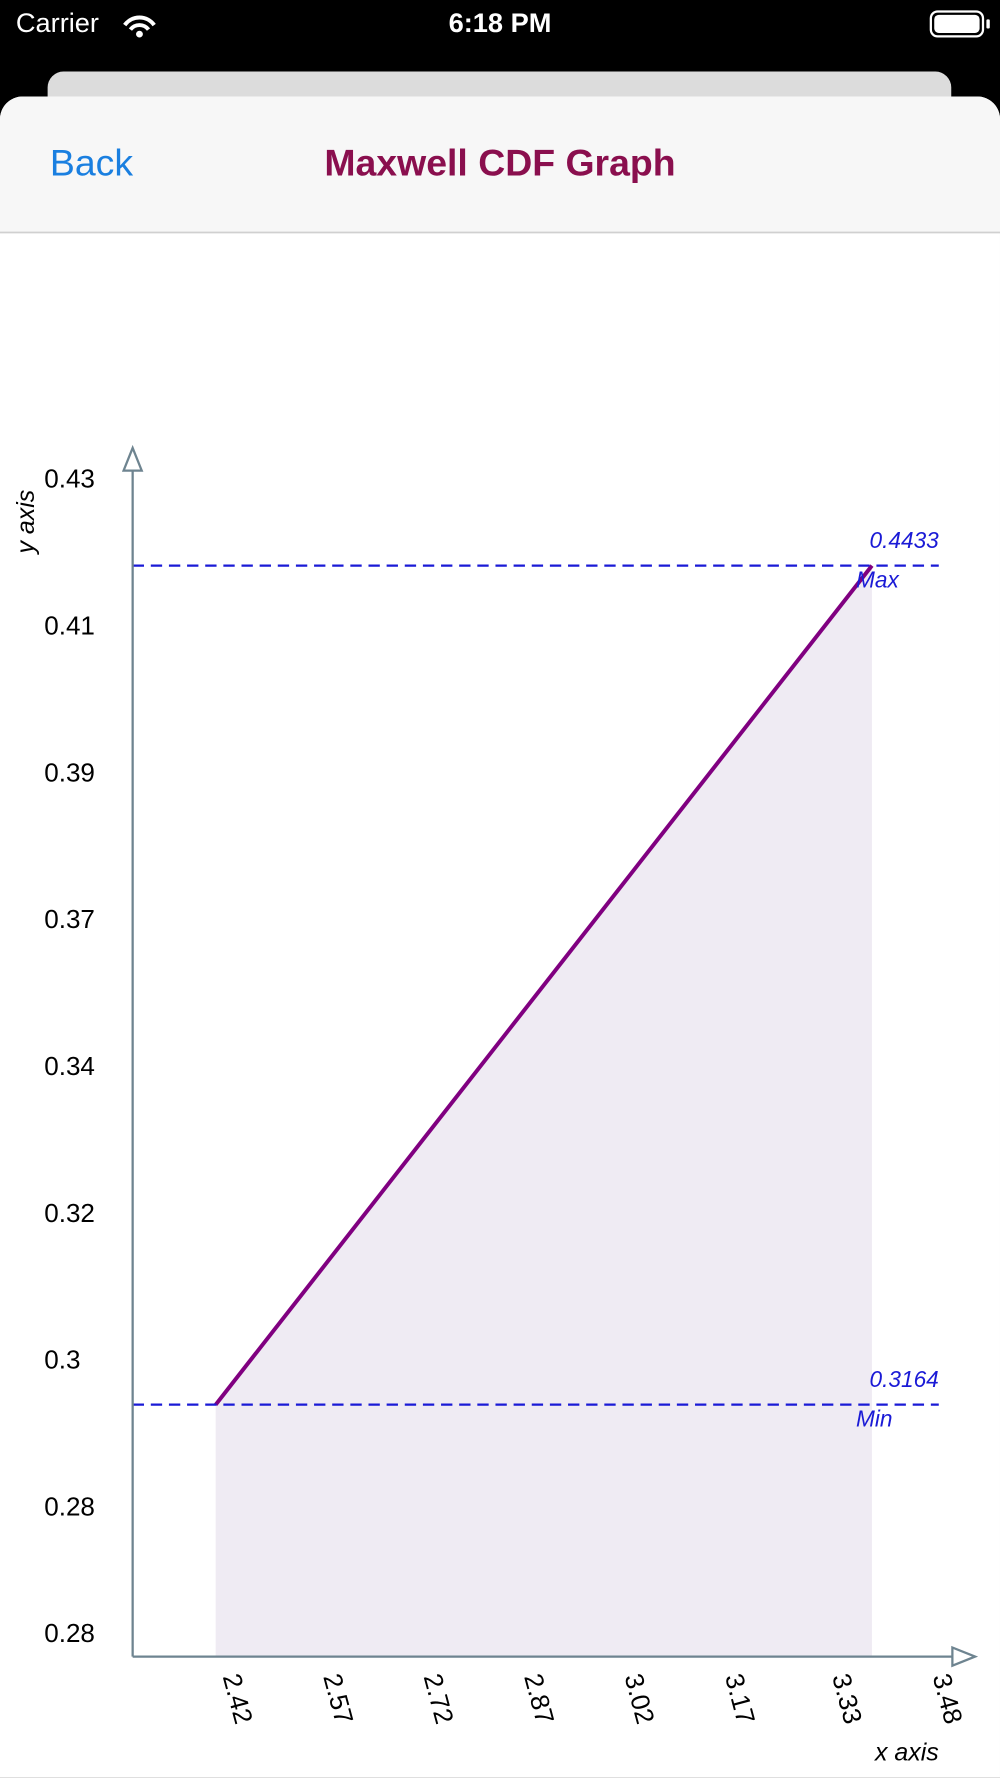 The height and width of the screenshot is (1778, 1000). I want to click on y-tick-label: 0.39, so click(69, 772).